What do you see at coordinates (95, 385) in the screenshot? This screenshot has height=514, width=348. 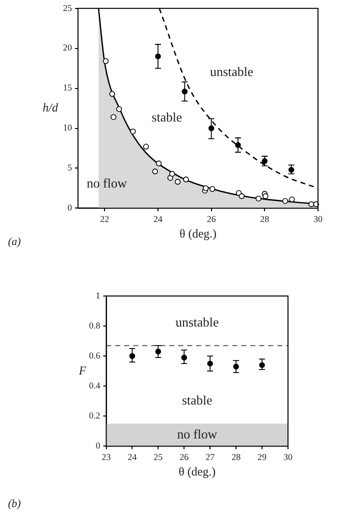 I see `y-tick-label: 0.4` at bounding box center [95, 385].